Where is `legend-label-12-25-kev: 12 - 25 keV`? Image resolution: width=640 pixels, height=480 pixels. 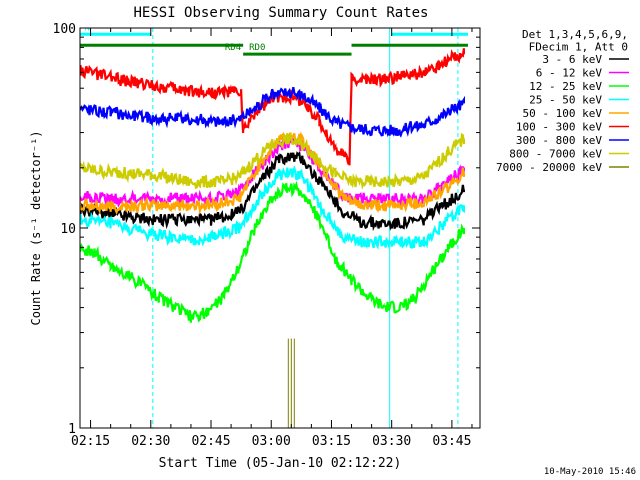 legend-label-12-25-kev: 12 - 25 keV is located at coordinates (565, 86).